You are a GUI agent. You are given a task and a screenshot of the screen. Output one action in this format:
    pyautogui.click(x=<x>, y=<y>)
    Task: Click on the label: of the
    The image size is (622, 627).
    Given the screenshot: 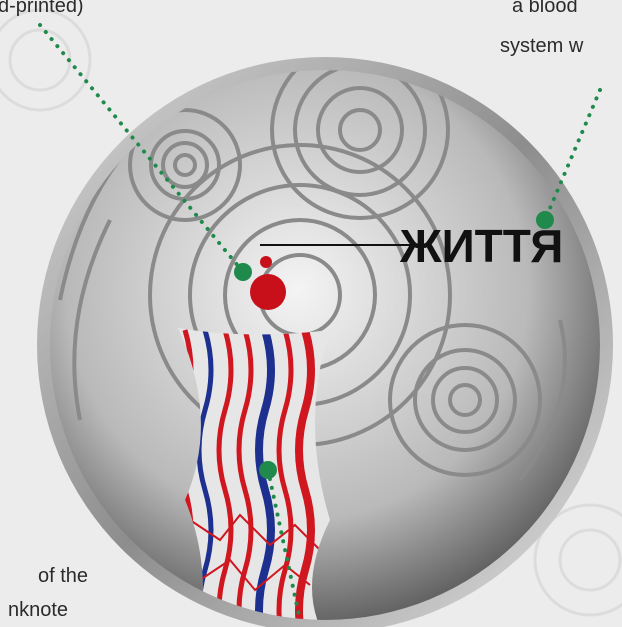 What is the action you would take?
    pyautogui.click(x=63, y=576)
    